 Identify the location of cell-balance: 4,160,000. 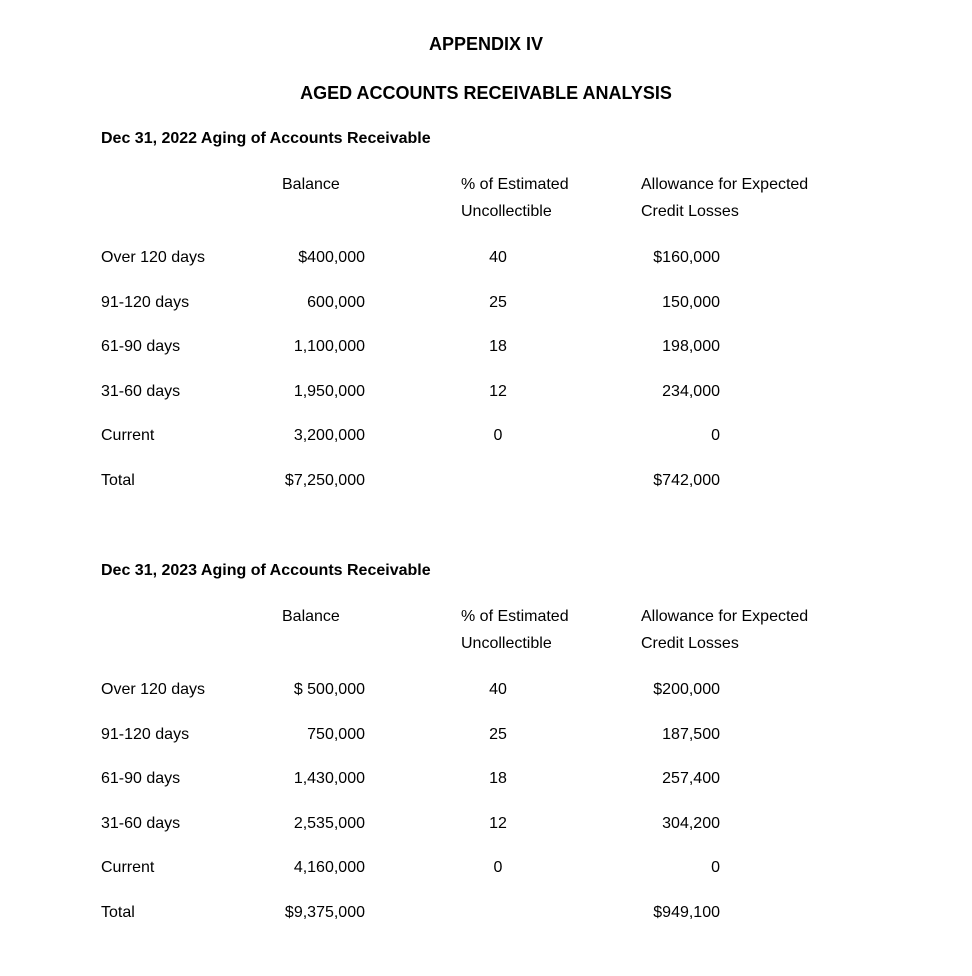
(329, 868).